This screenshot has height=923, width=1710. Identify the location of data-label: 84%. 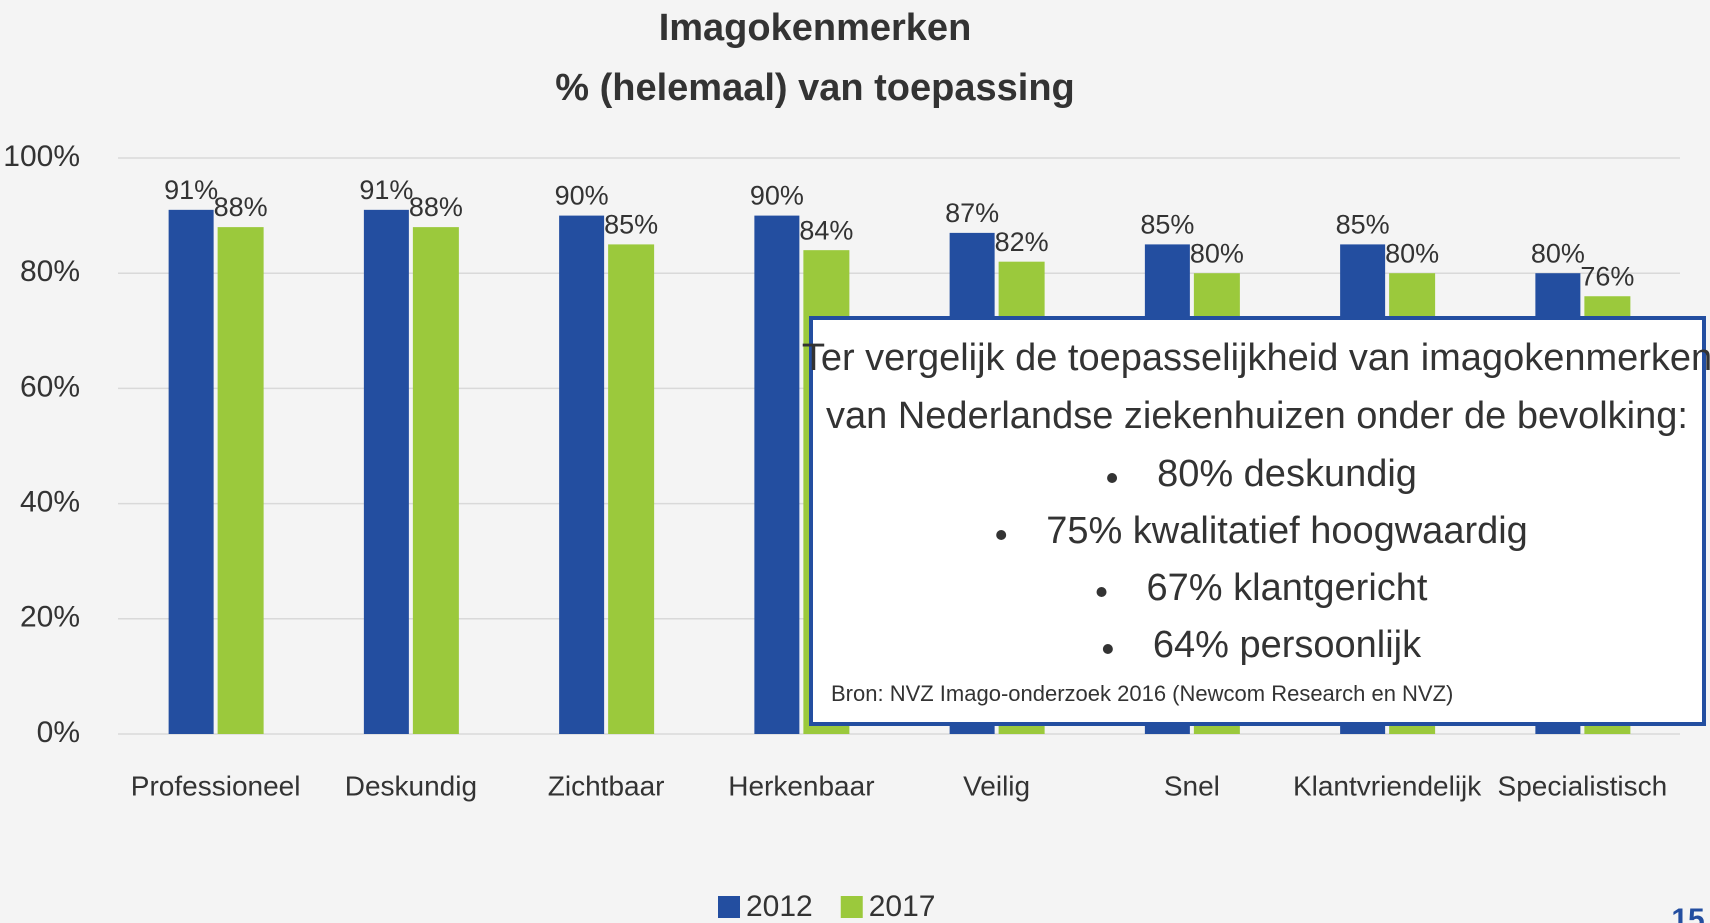
(826, 230).